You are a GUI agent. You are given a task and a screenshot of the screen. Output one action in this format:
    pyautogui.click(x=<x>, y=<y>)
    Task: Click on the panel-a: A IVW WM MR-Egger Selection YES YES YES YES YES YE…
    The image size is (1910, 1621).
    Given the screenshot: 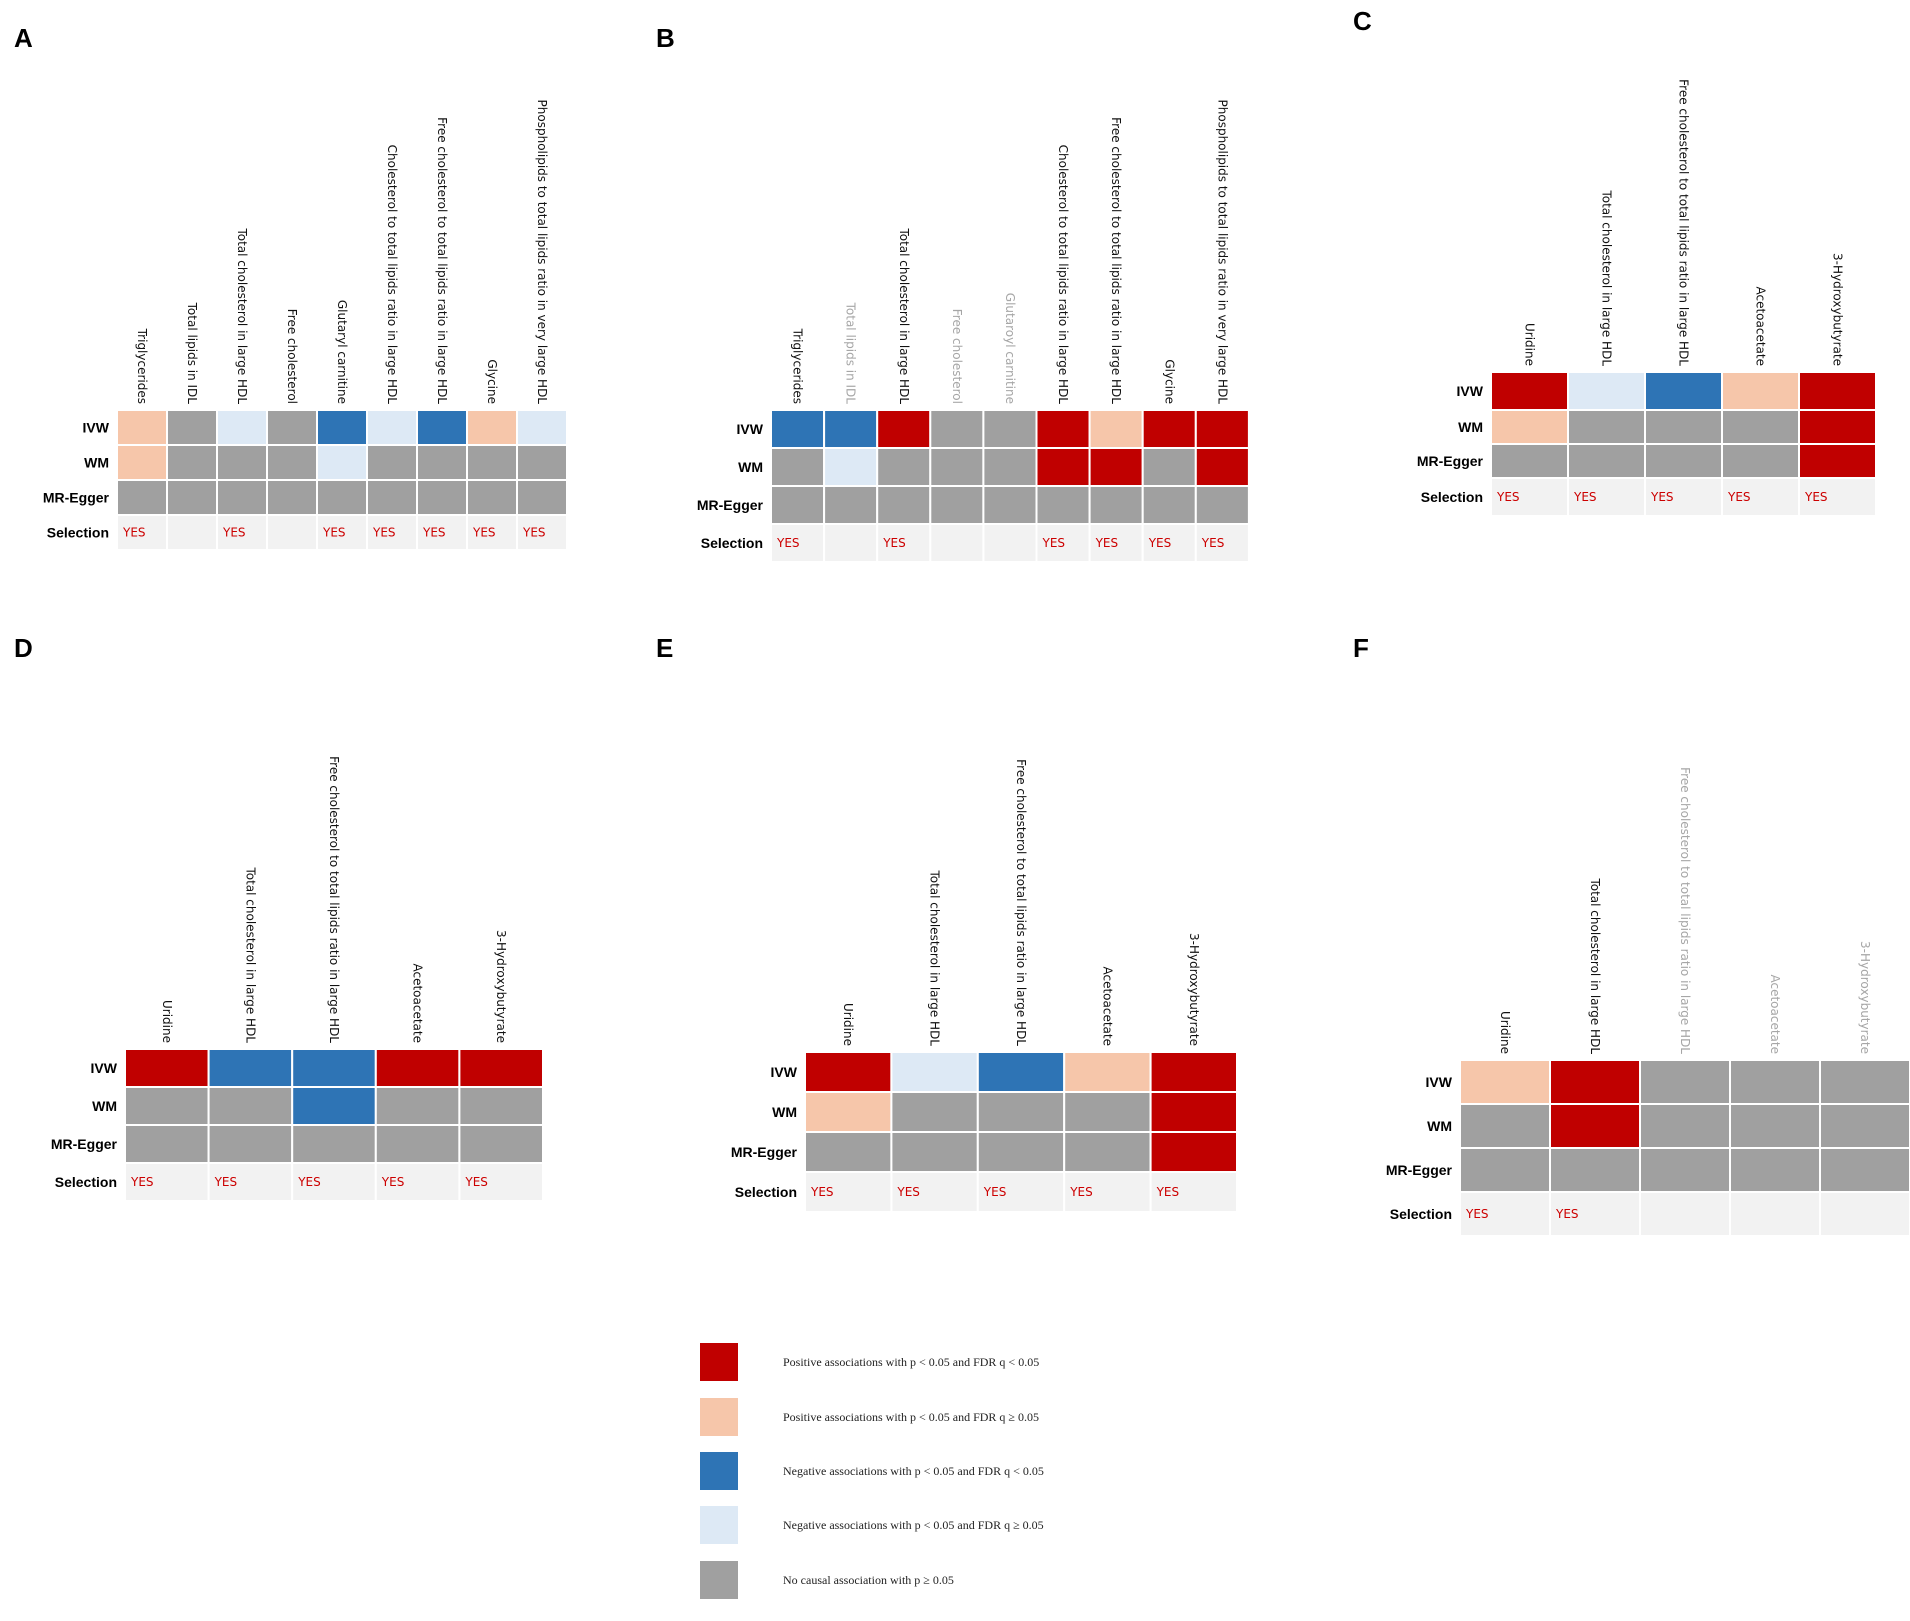 What is the action you would take?
    pyautogui.click(x=291, y=287)
    